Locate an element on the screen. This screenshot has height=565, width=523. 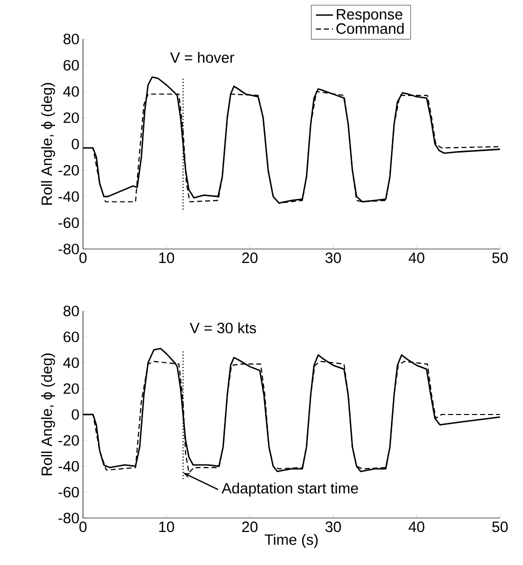
annotation: V = 30 kts is located at coordinates (223, 328).